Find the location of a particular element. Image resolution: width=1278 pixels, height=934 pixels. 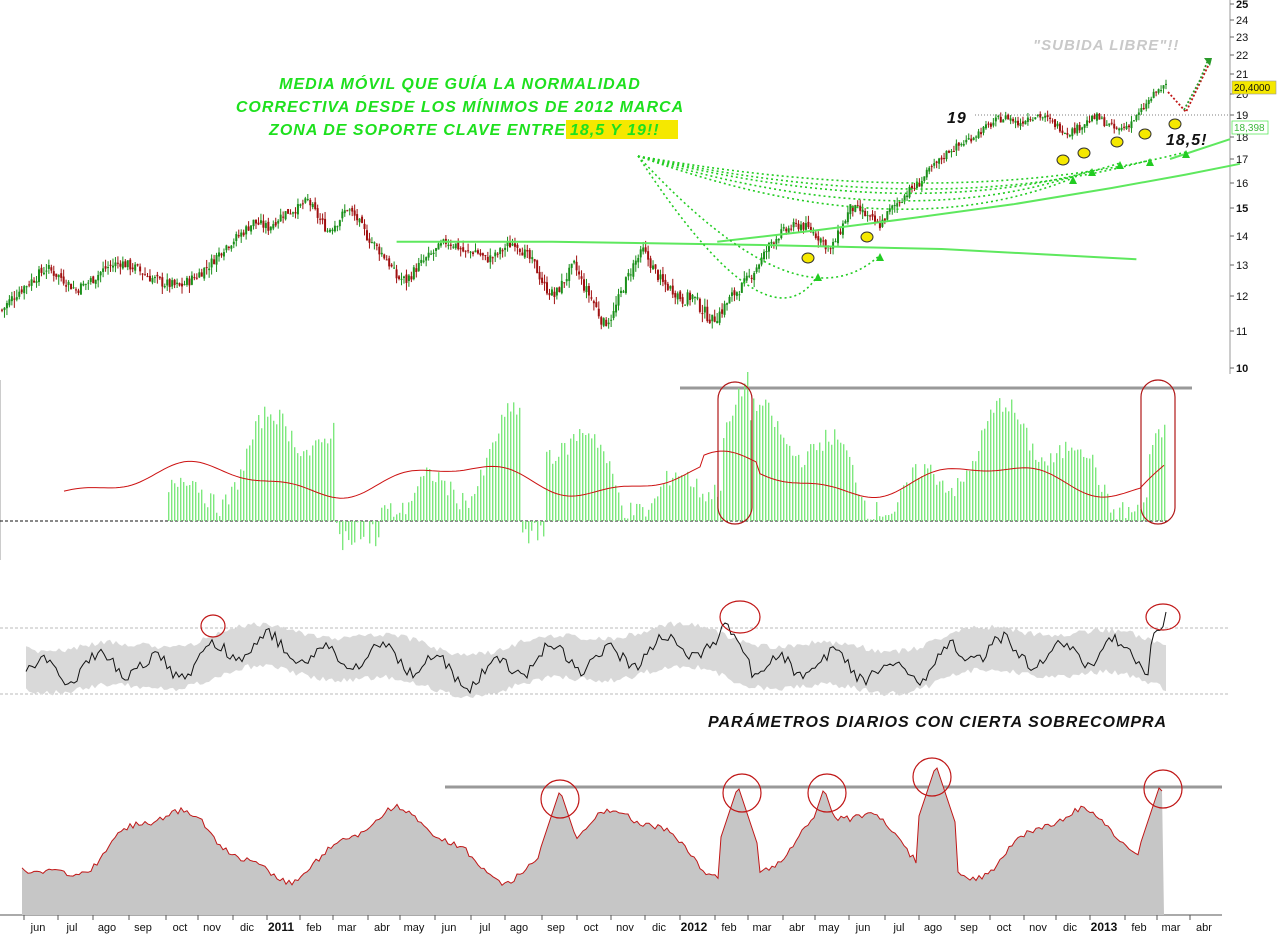

x-tick-label: nov is located at coordinates (625, 928).